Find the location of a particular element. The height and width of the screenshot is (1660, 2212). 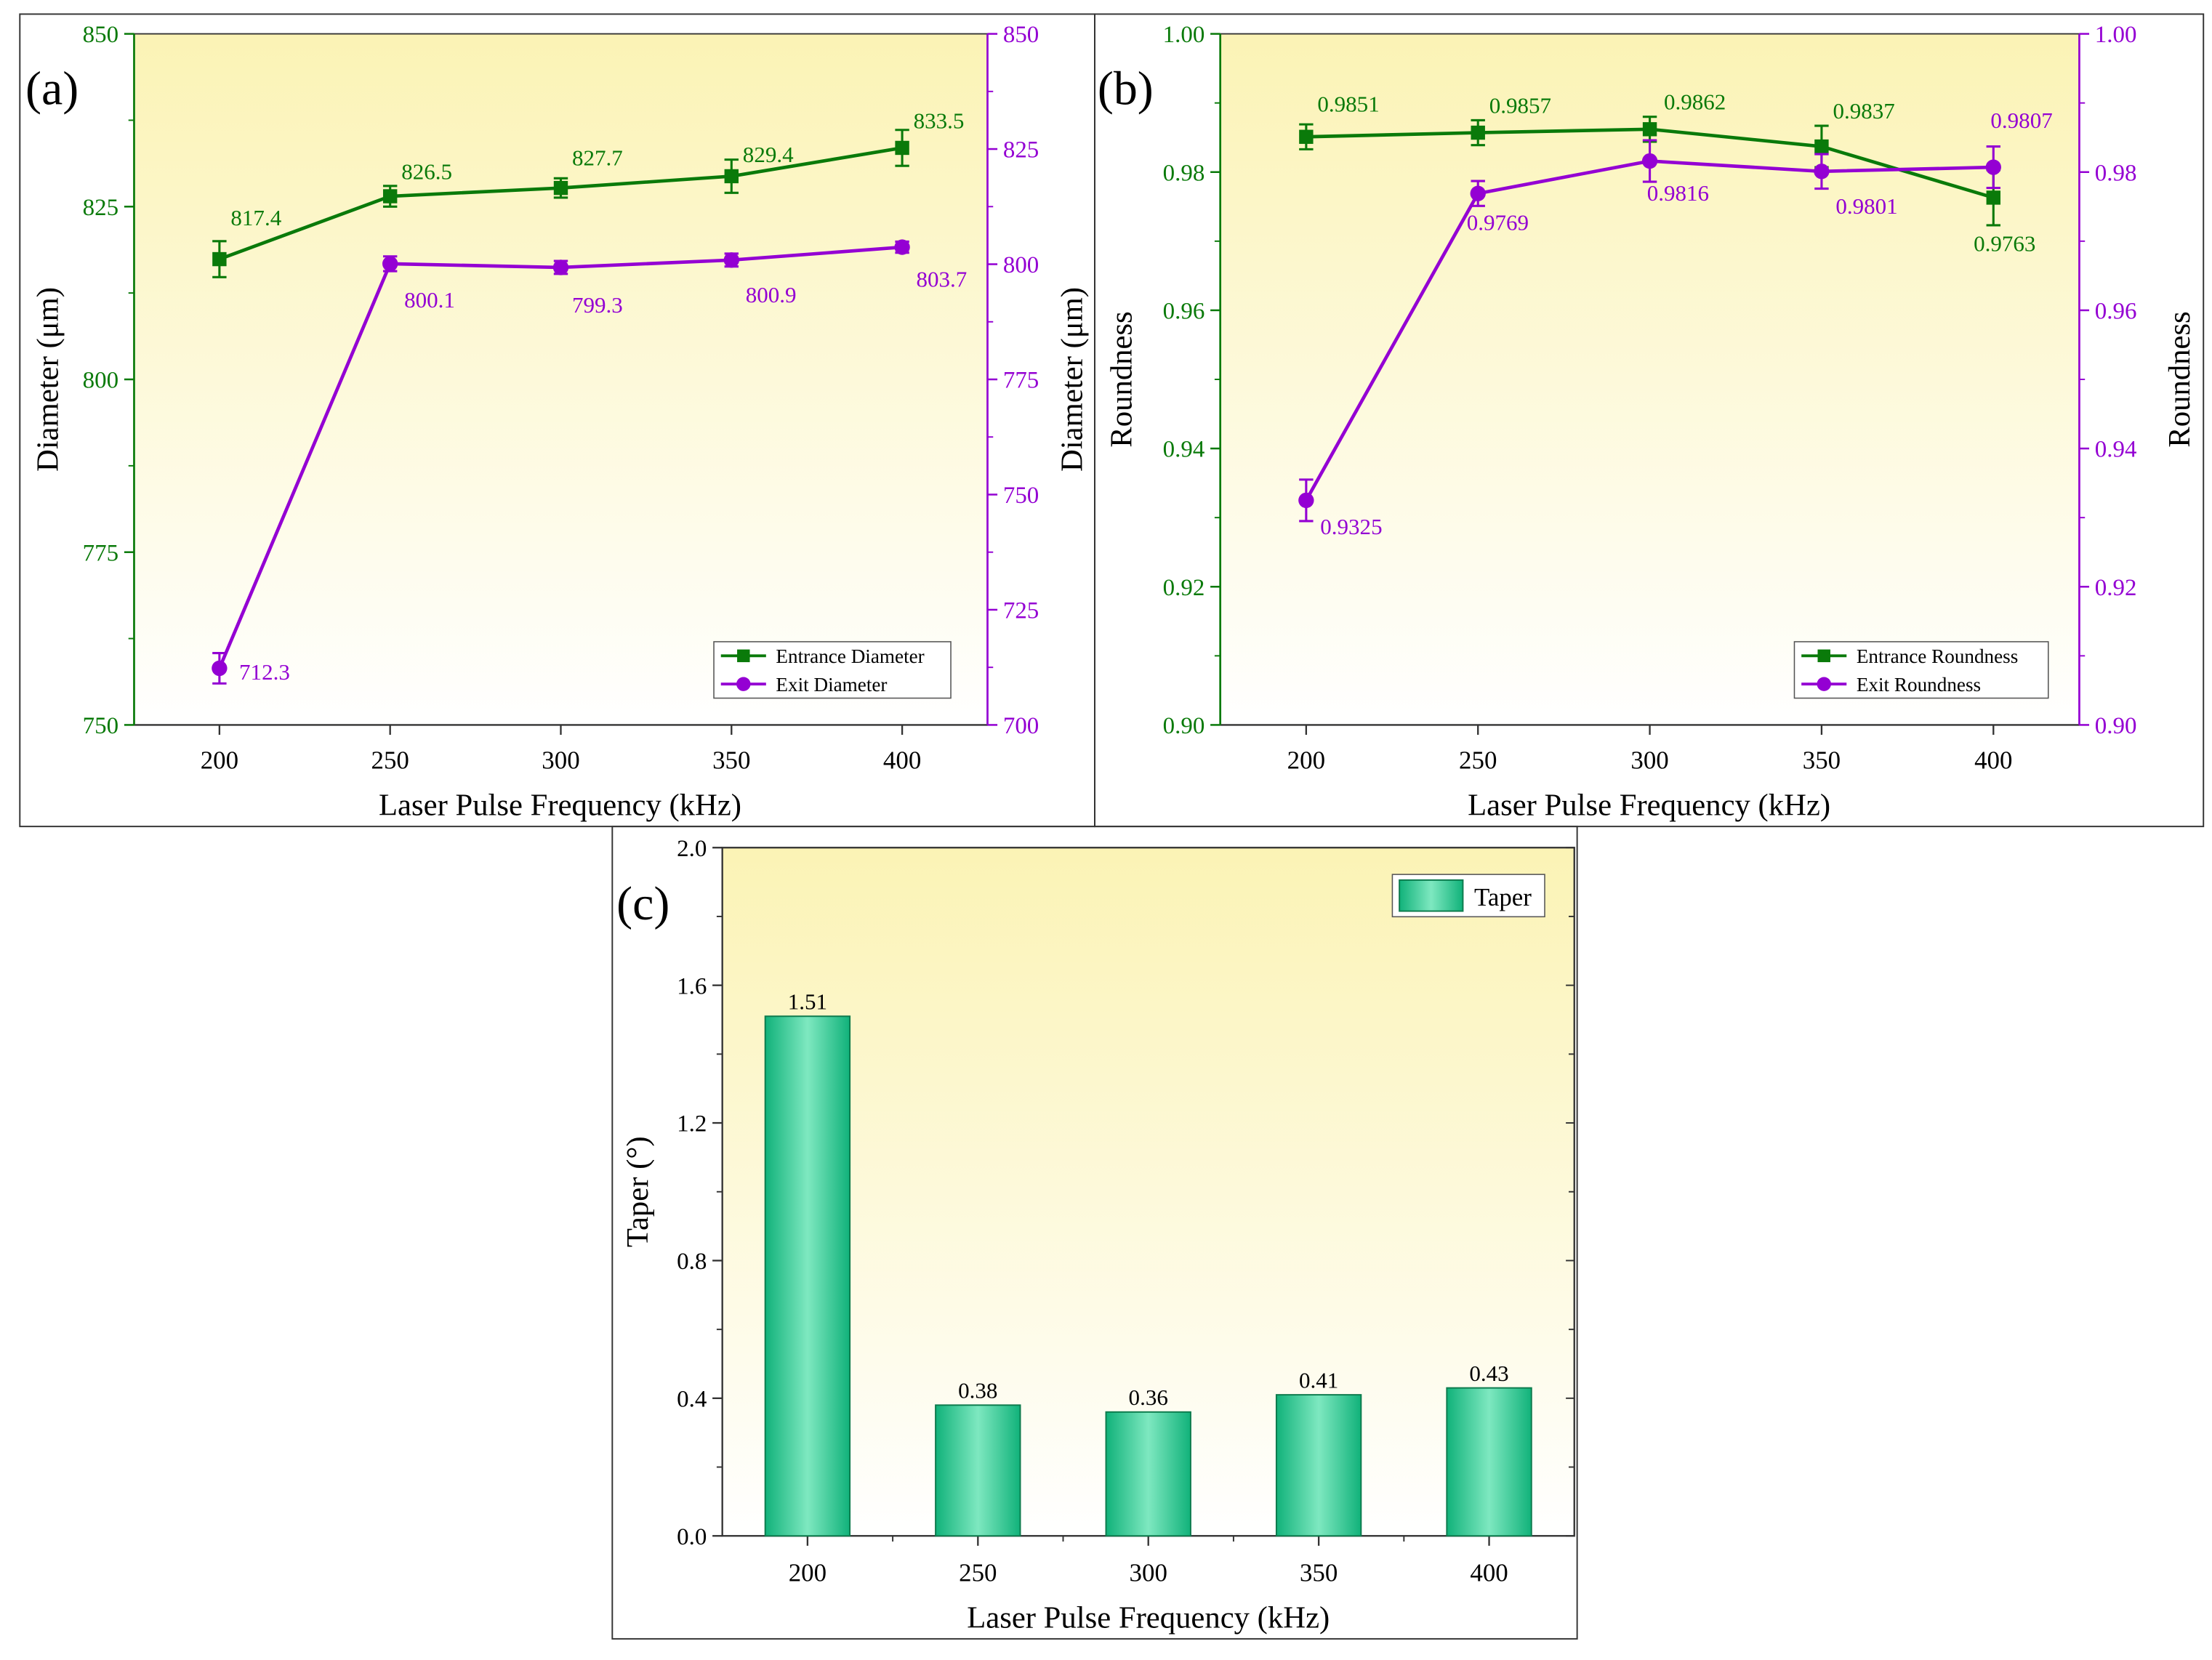

legend-label-exit-roundness: Exit Roundness is located at coordinates (1919, 685).